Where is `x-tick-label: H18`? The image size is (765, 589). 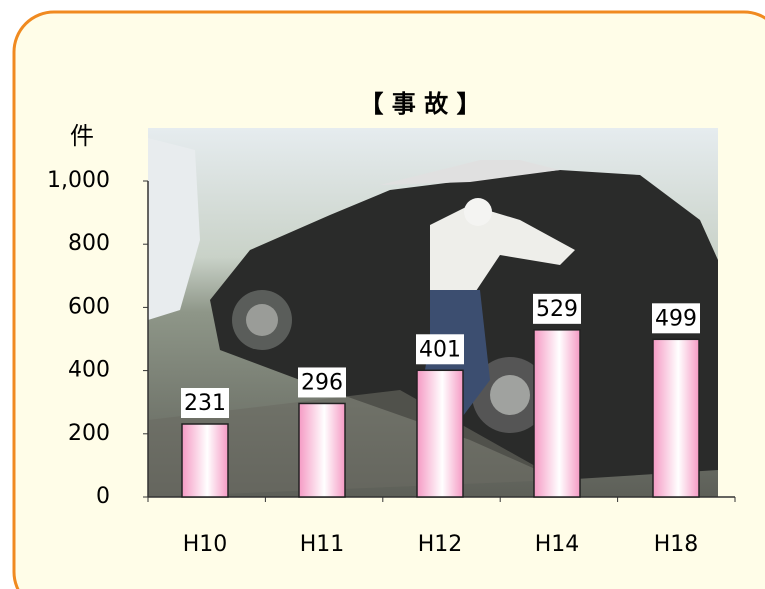
x-tick-label: H18 is located at coordinates (676, 544).